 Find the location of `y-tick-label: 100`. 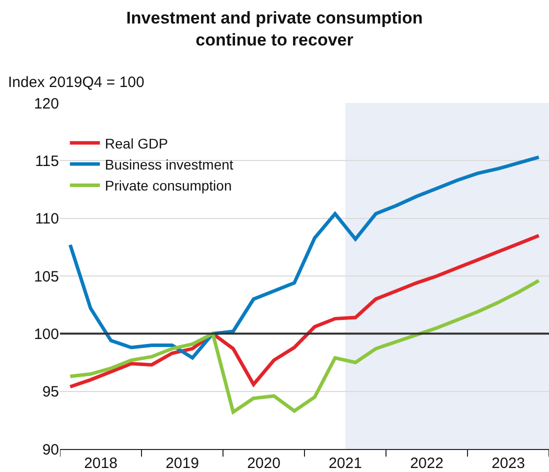

y-tick-label: 100 is located at coordinates (46, 334).